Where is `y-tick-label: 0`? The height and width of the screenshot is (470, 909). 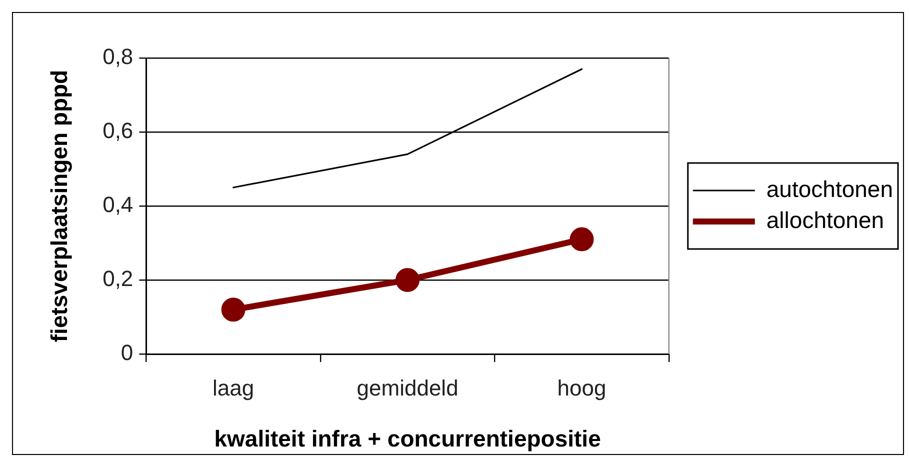 y-tick-label: 0 is located at coordinates (127, 353).